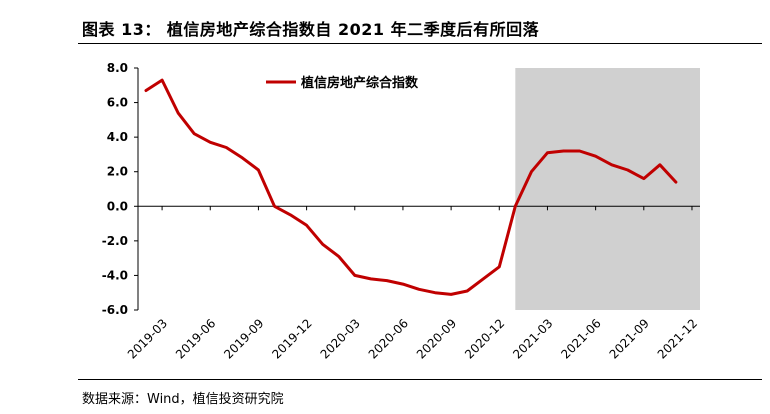 The image size is (770, 414). I want to click on bottom-divider, so click(420, 379).